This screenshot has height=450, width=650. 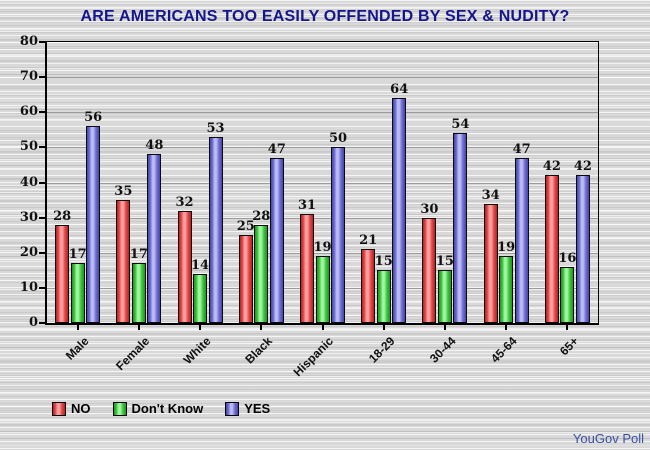 I want to click on y-tick-label: 70, so click(x=28, y=77).